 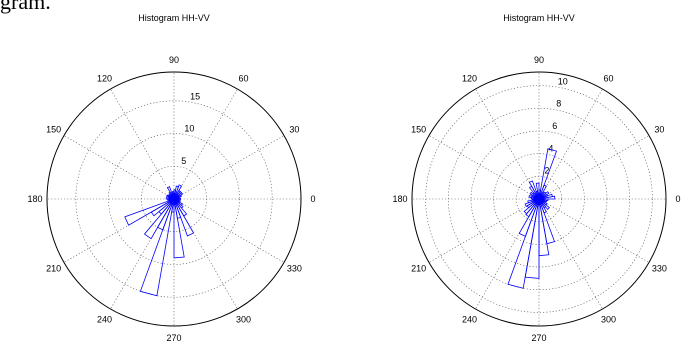 What do you see at coordinates (195, 96) in the screenshot?
I see `radius-tick-label: 15` at bounding box center [195, 96].